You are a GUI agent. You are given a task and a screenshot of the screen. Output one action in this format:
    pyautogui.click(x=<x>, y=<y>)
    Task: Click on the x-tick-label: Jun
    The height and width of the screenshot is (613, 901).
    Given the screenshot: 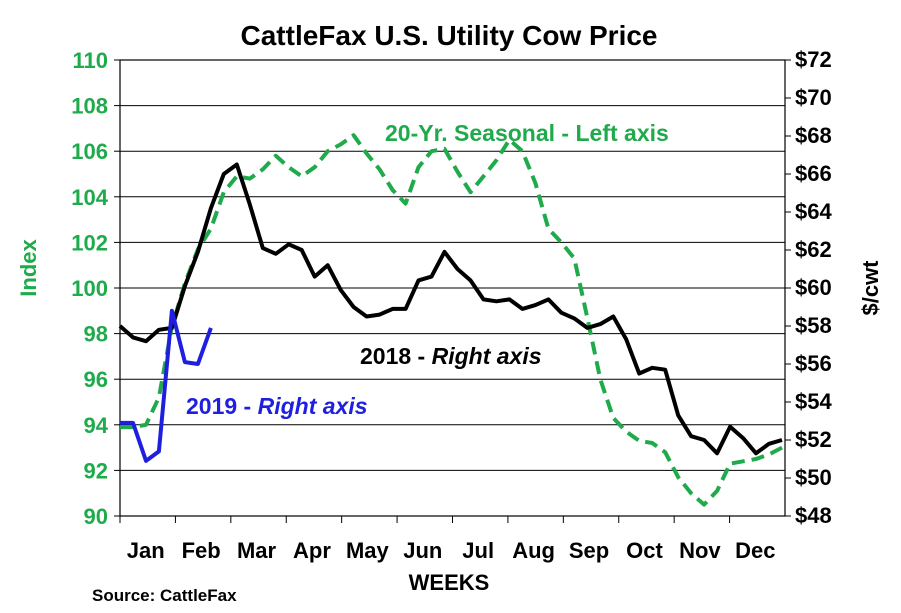 What is the action you would take?
    pyautogui.click(x=422, y=550)
    